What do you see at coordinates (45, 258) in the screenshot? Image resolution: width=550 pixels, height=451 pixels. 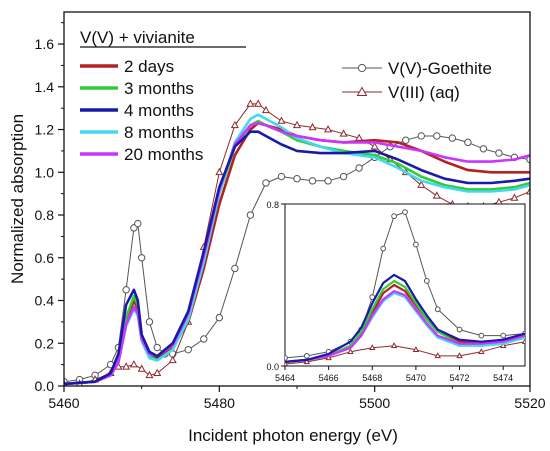 I see `y-tick-label: 0.6` at bounding box center [45, 258].